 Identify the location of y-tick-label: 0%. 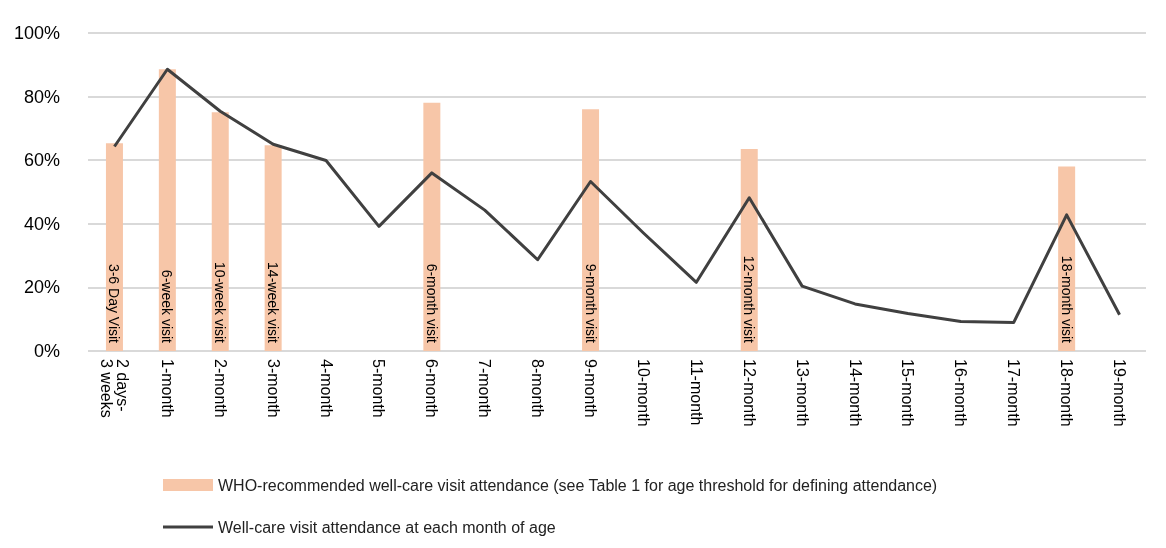
(46, 351).